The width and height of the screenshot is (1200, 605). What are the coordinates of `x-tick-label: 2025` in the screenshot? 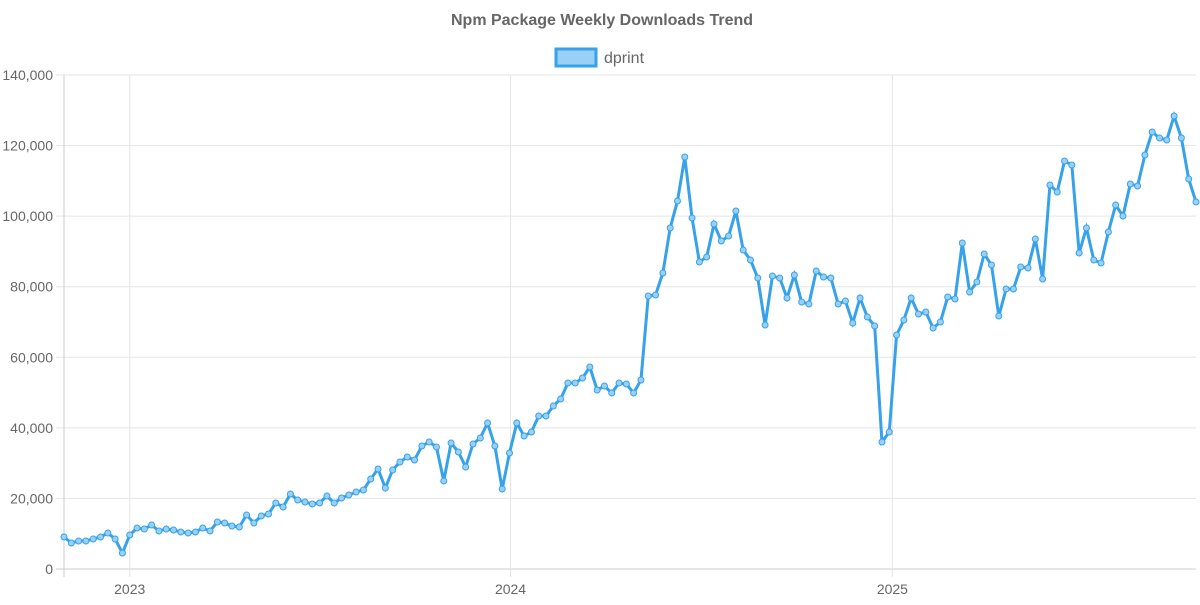 It's located at (892, 589).